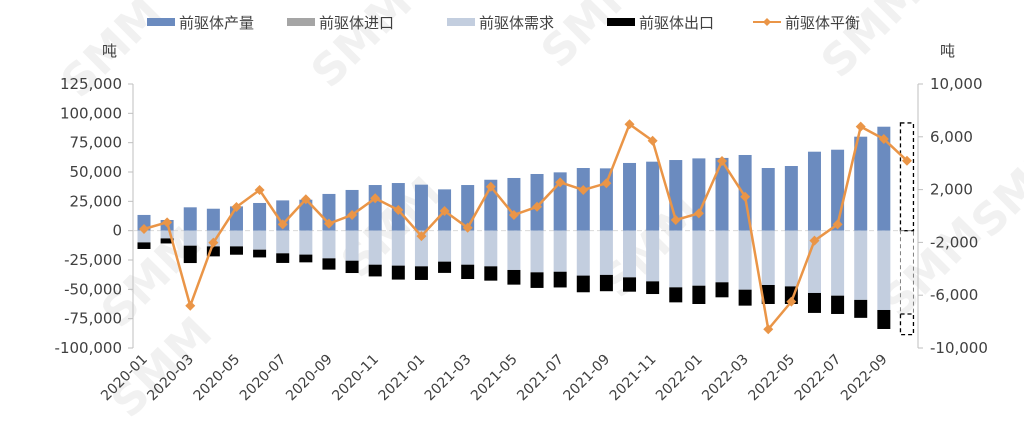 This screenshot has width=1024, height=432. What do you see at coordinates (772, 378) in the screenshot?
I see `x-tick-label: 2022-05` at bounding box center [772, 378].